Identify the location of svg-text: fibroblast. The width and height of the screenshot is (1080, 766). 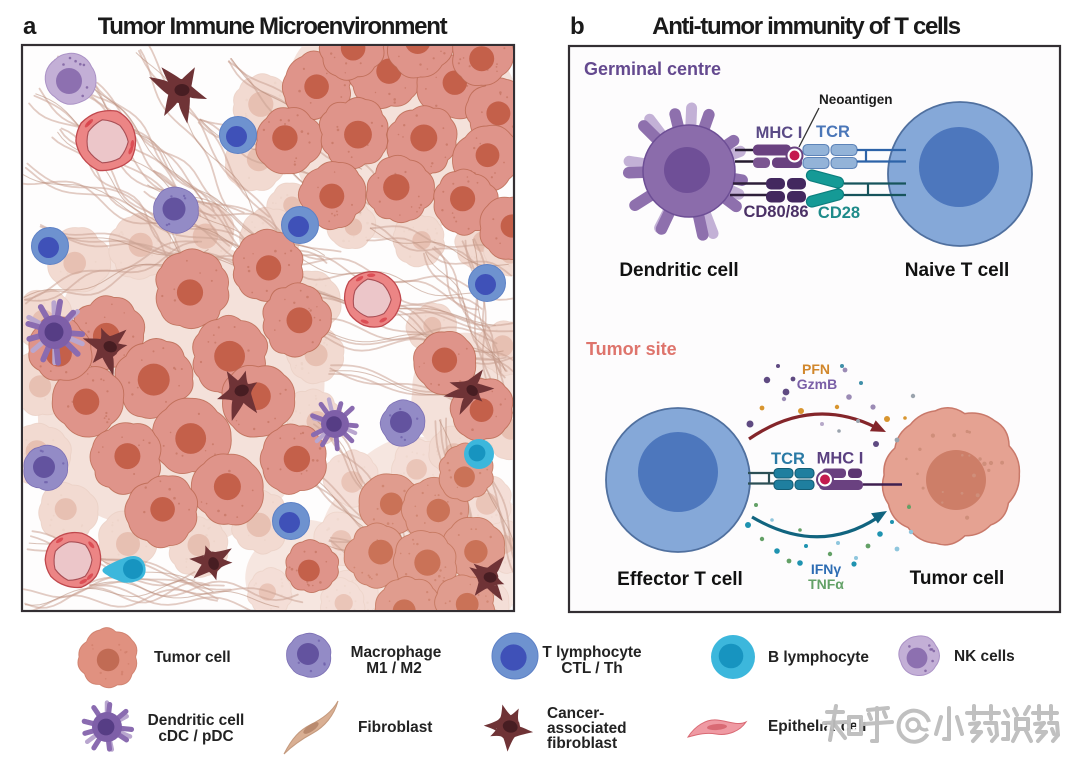
(582, 743).